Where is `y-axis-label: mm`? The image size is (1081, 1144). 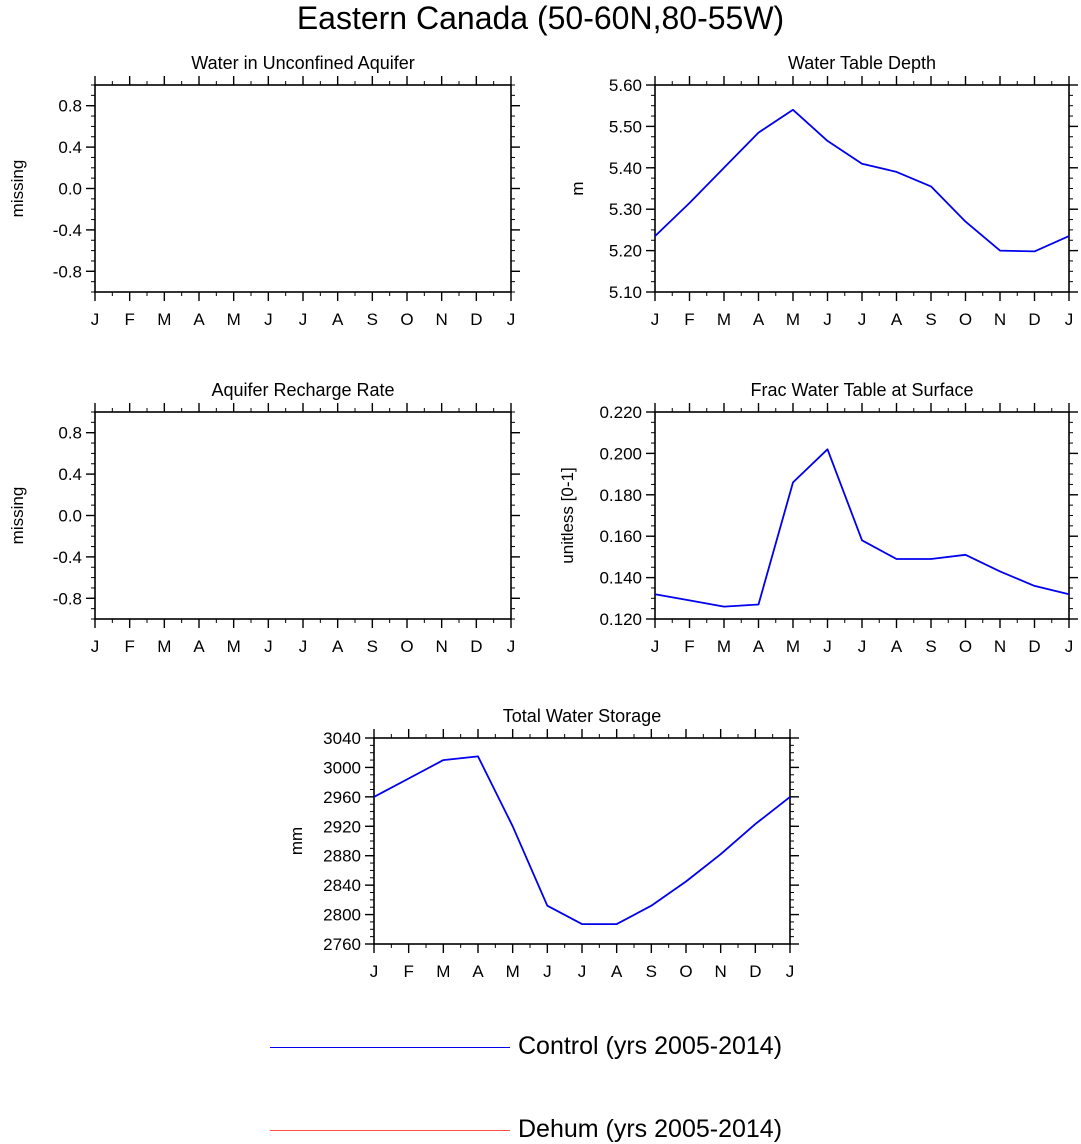
y-axis-label: mm is located at coordinates (296, 841).